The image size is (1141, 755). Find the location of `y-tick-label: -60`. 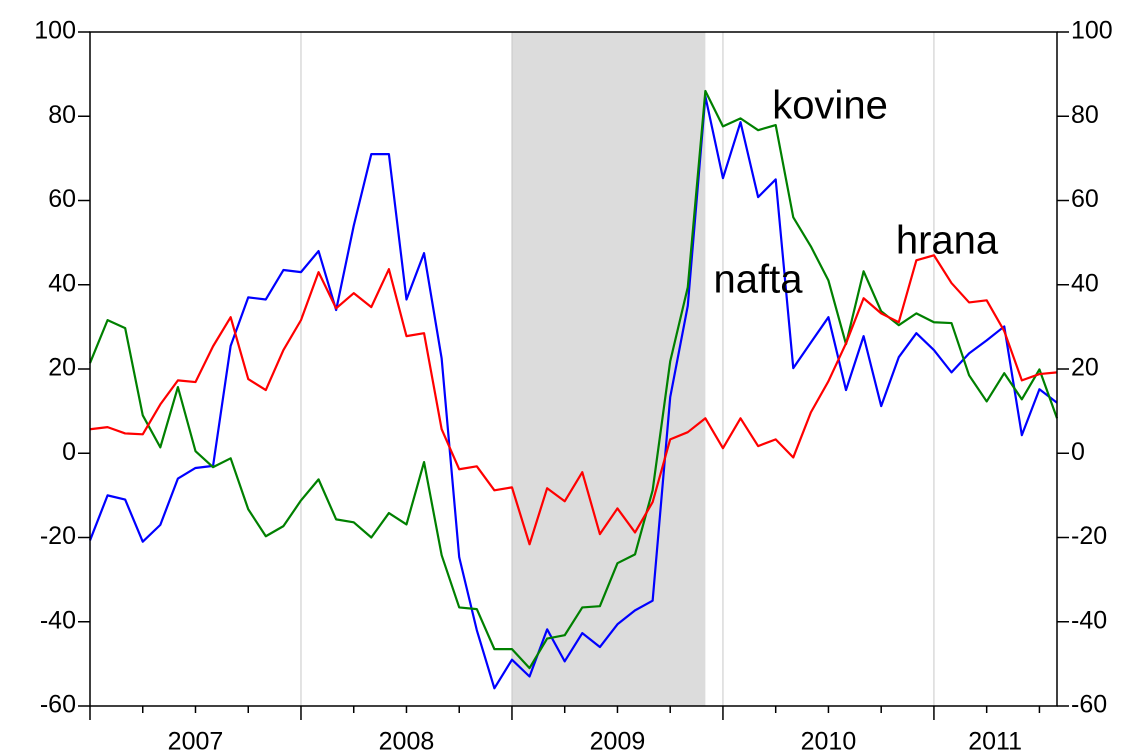

y-tick-label: -60 is located at coordinates (58, 705).